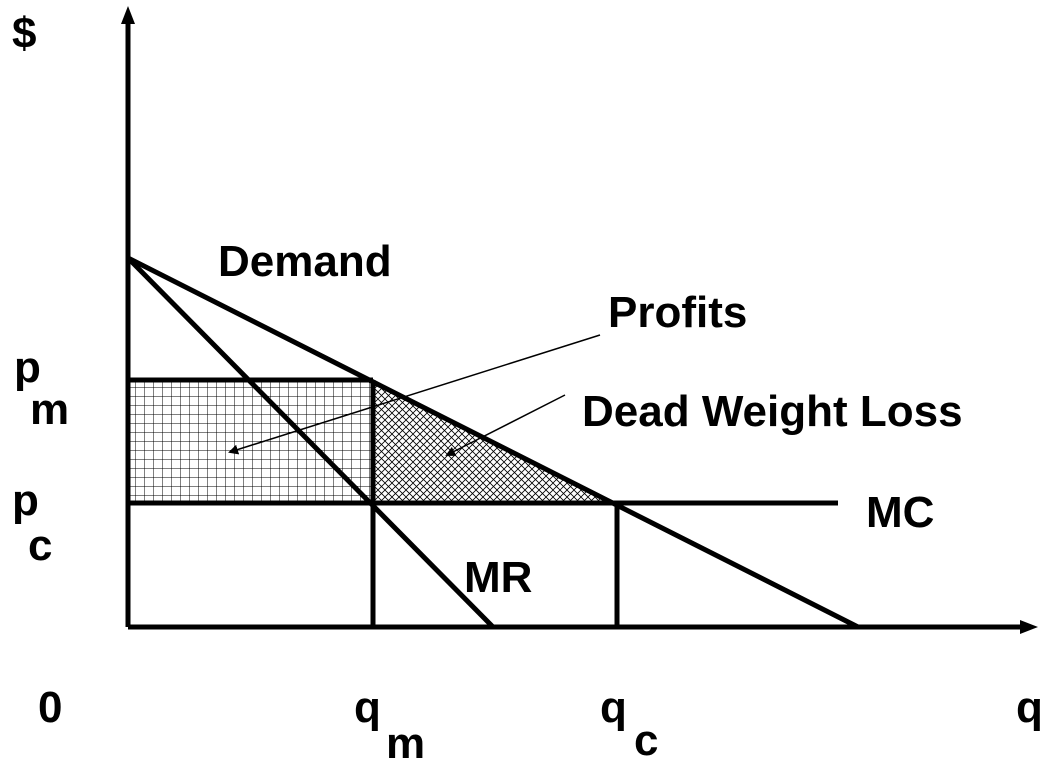  I want to click on dwl-label: Dead Weight Loss, so click(772, 411).